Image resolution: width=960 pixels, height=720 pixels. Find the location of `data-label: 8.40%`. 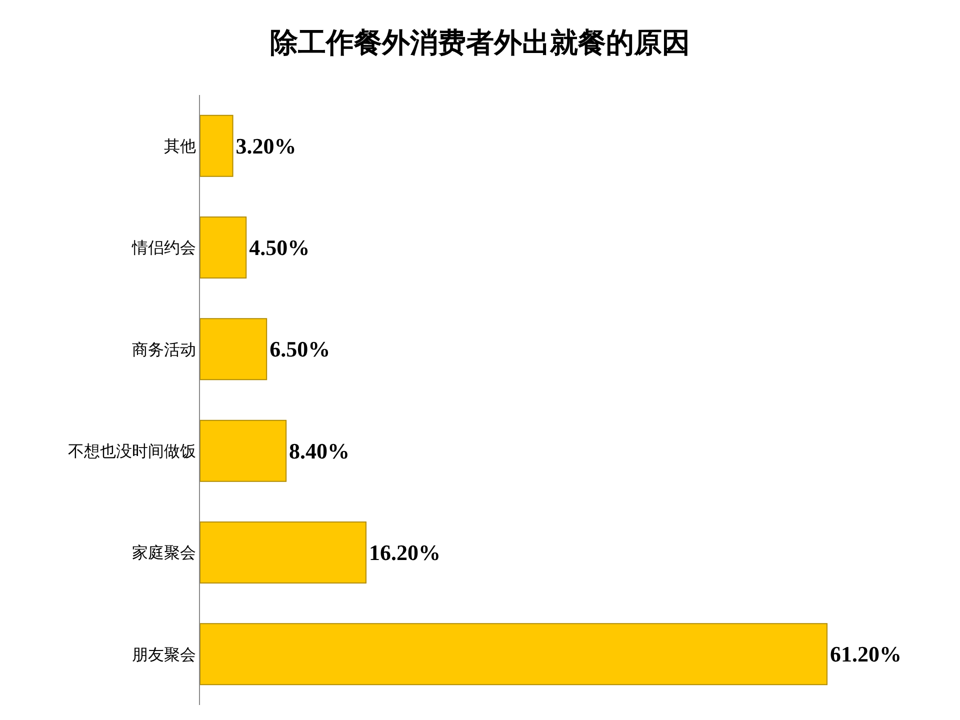

data-label: 8.40% is located at coordinates (319, 451).